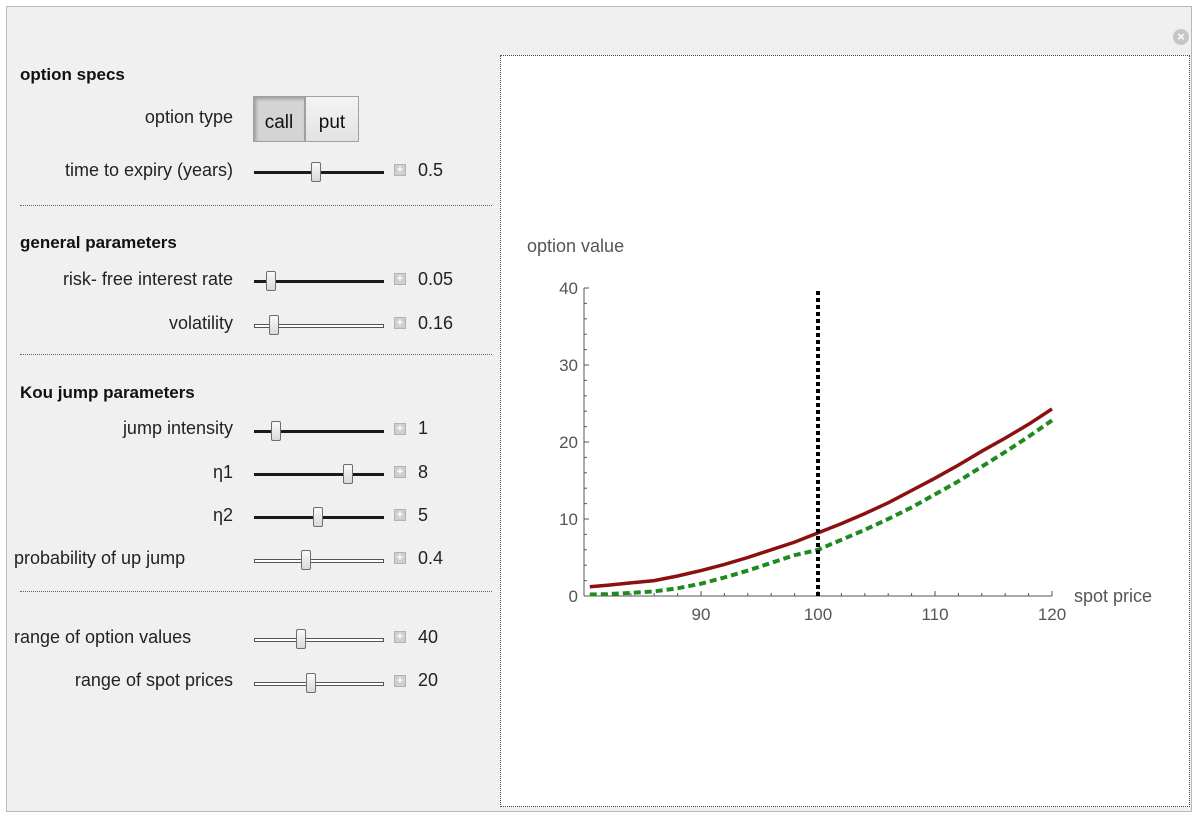 The width and height of the screenshot is (1200, 820). I want to click on y-axis-label: option value, so click(575, 246).